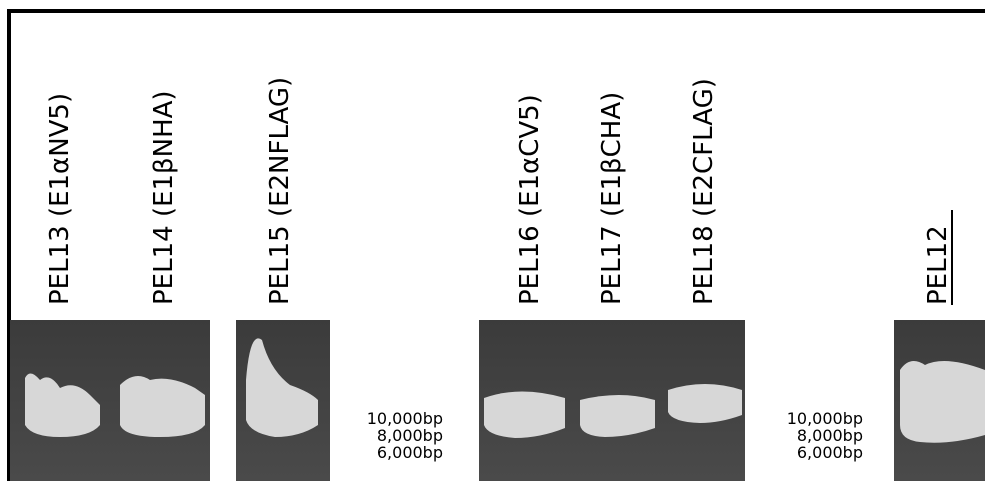 This screenshot has width=985, height=481. I want to click on lane-label: PEL12, so click(938, 265).